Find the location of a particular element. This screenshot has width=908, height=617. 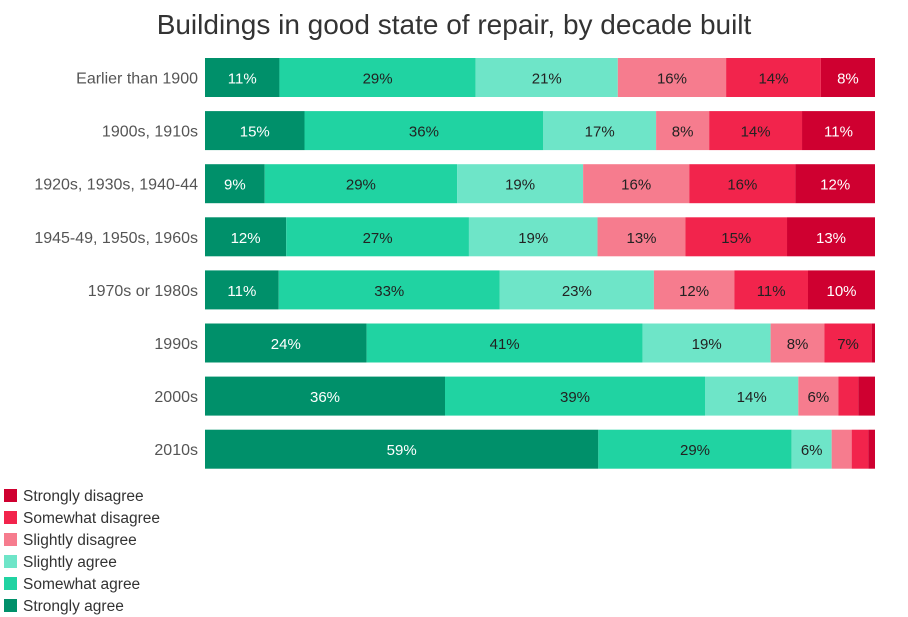

data-label: 29% is located at coordinates (361, 185).